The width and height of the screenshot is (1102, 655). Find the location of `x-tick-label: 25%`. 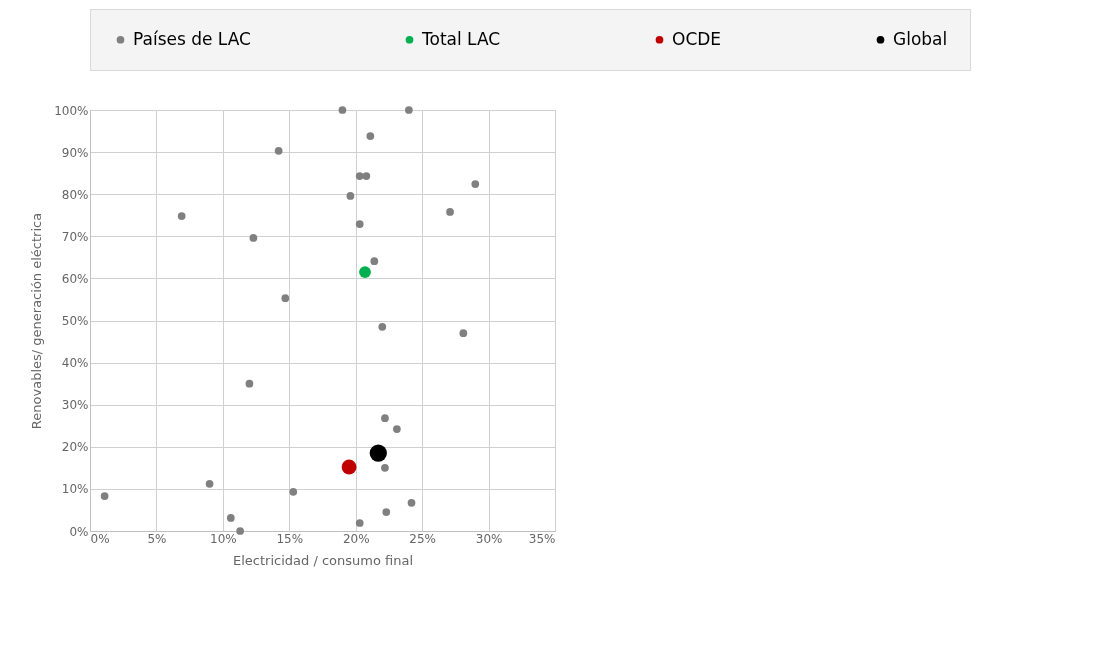

x-tick-label: 25% is located at coordinates (422, 538).